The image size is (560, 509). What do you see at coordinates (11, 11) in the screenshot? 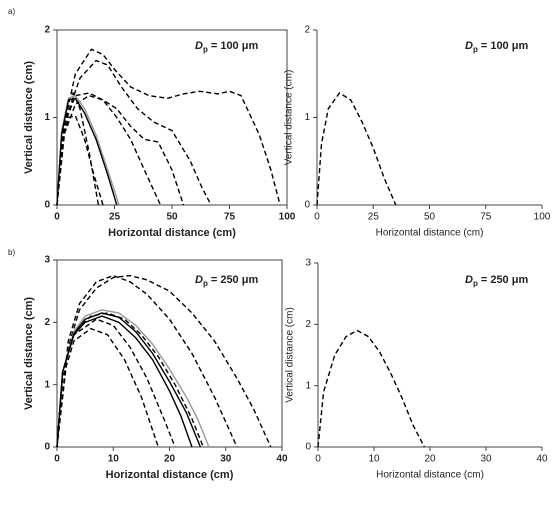
I see `panel-label: a)` at bounding box center [11, 11].